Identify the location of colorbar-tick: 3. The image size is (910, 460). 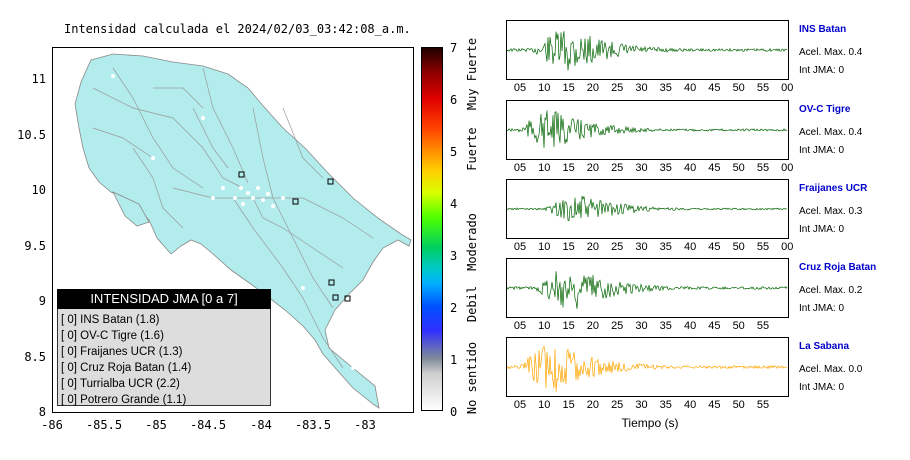
(454, 256).